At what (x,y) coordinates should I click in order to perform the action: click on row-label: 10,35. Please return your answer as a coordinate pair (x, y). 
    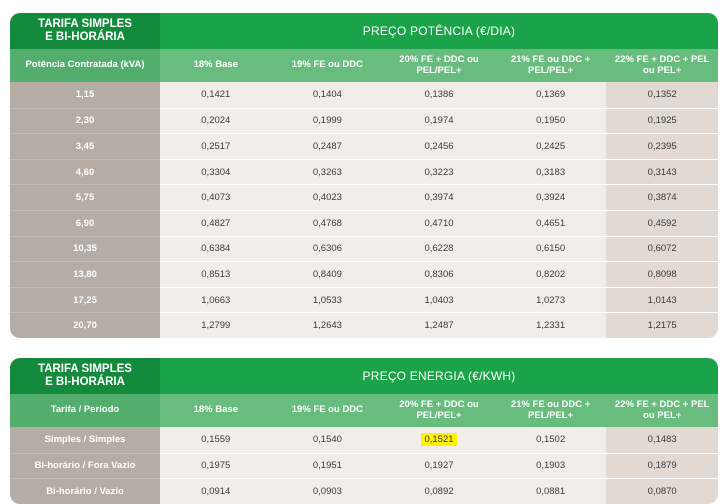
    Looking at the image, I should click on (85, 248).